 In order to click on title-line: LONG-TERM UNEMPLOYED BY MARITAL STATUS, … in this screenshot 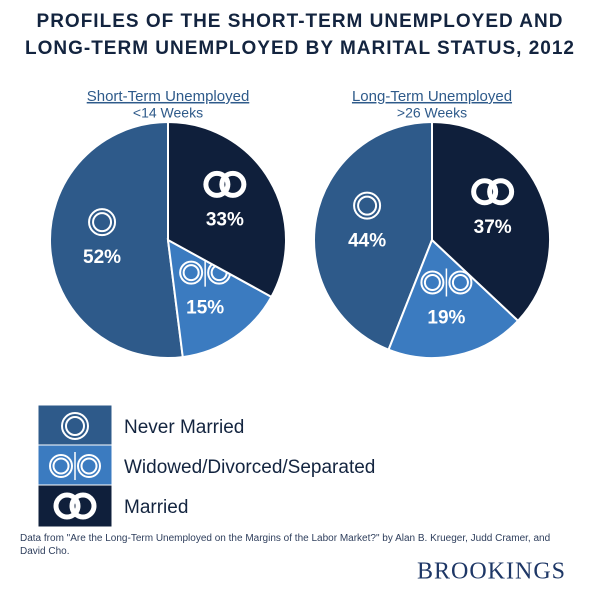, I will do `click(300, 48)`.